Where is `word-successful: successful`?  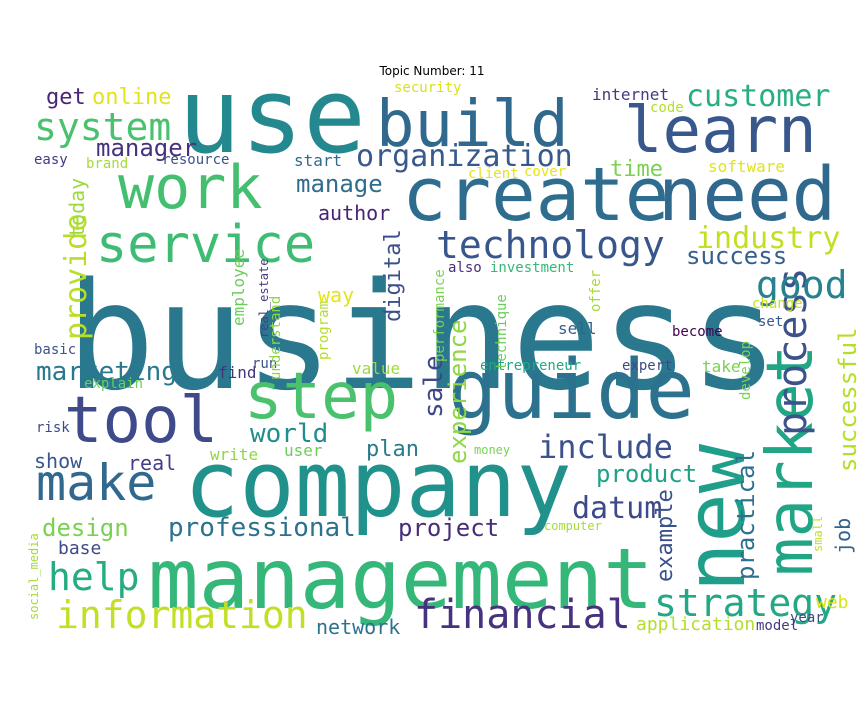
word-successful: successful is located at coordinates (848, 400).